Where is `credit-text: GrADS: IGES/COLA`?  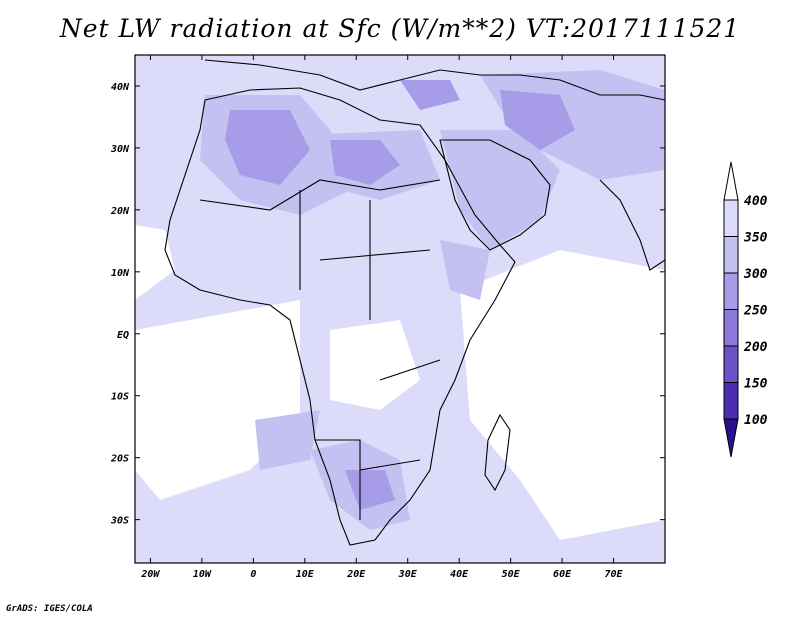 credit-text: GrADS: IGES/COLA is located at coordinates (49, 609).